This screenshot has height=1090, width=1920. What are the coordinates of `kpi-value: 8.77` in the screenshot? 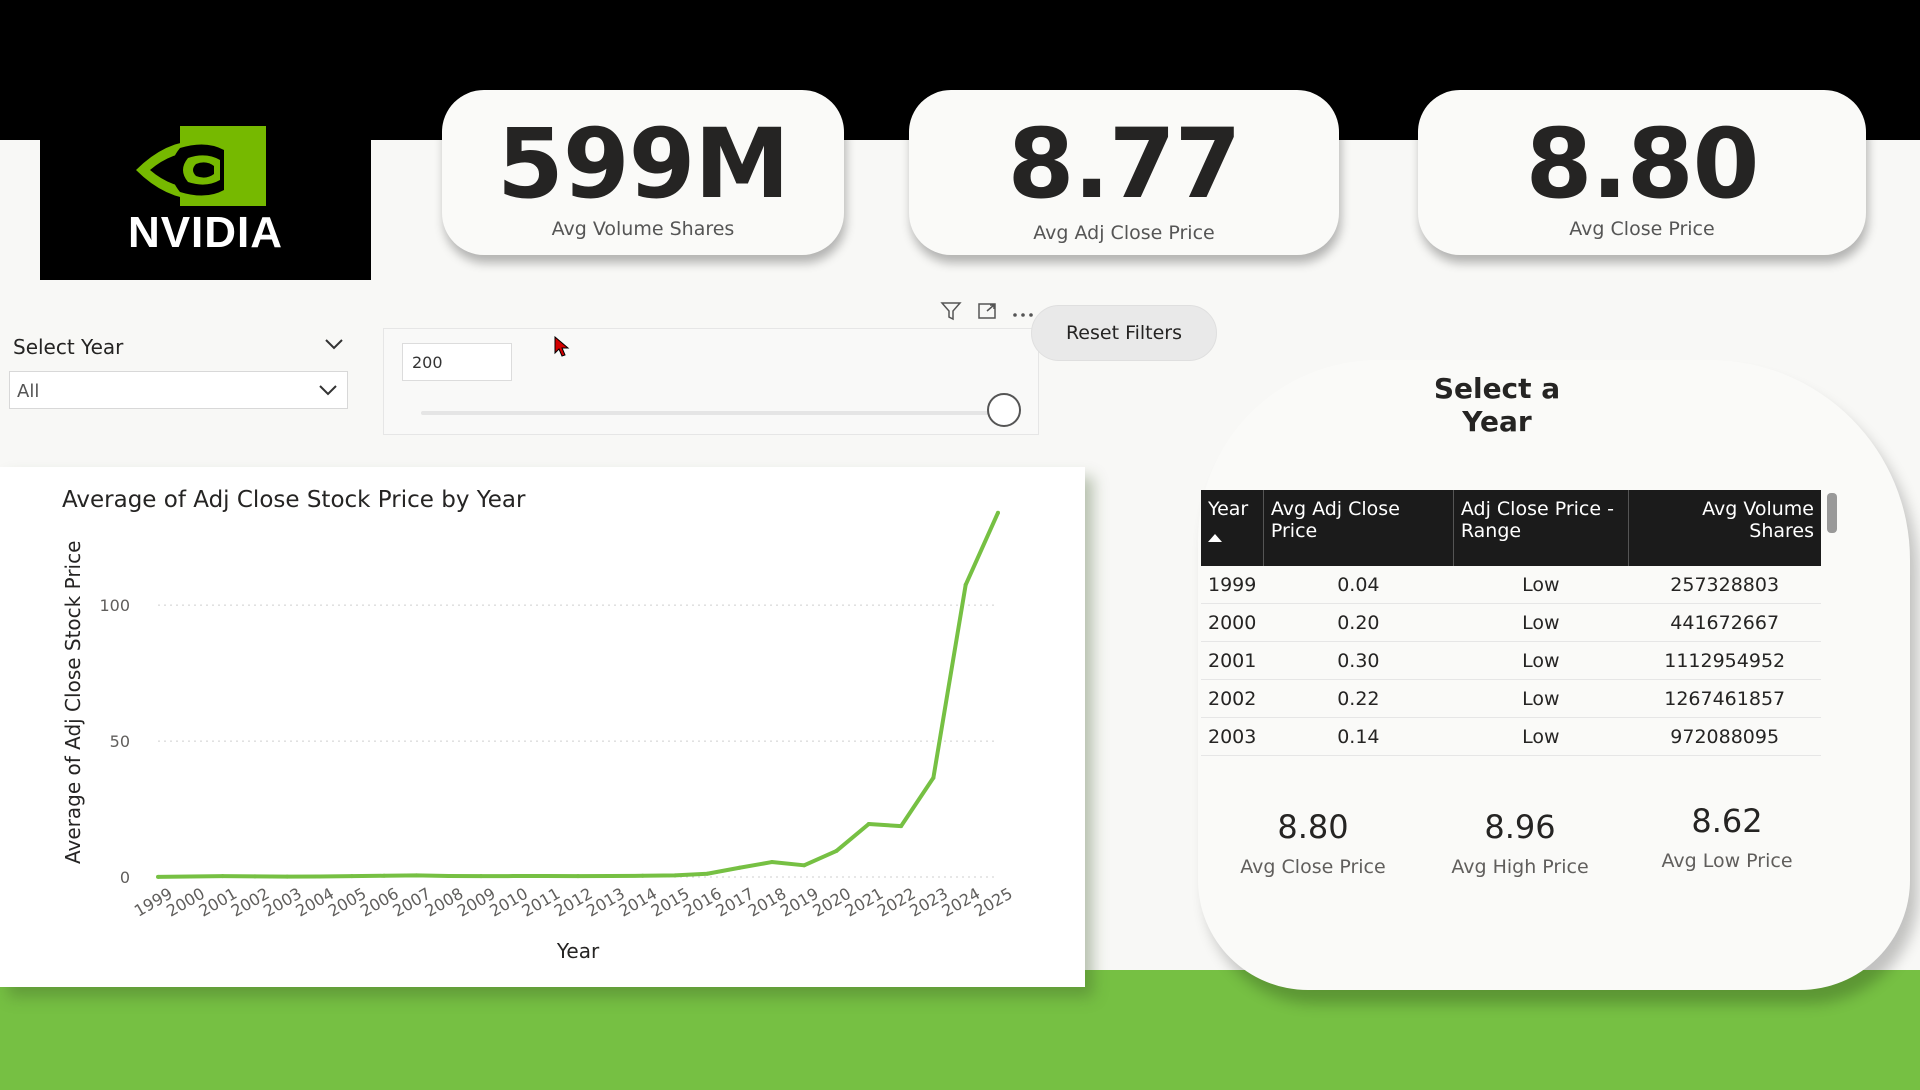 It's located at (1124, 164).